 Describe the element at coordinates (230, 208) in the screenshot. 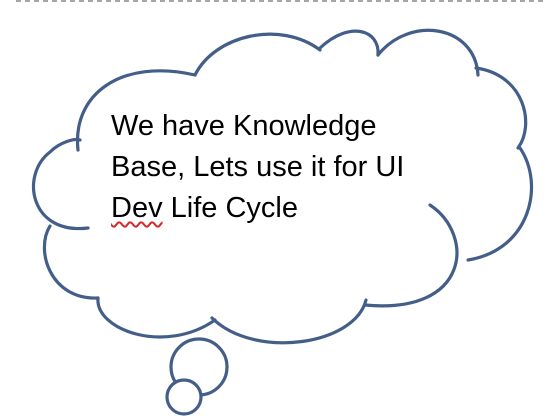

I see `callout-line-3-rest: Life Cycle` at that location.